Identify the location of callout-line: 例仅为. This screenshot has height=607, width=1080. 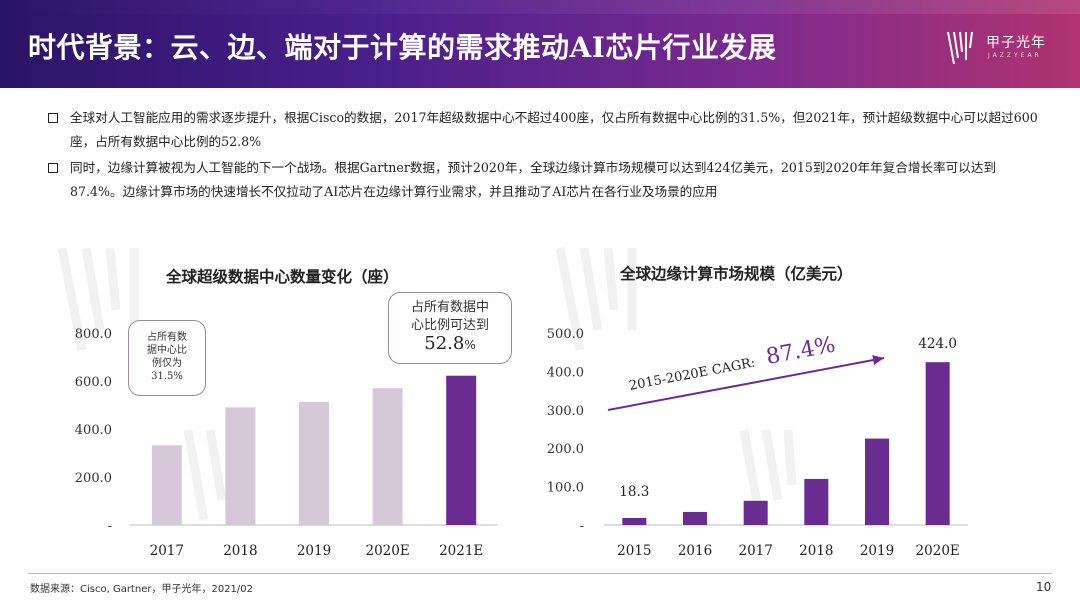
(167, 363).